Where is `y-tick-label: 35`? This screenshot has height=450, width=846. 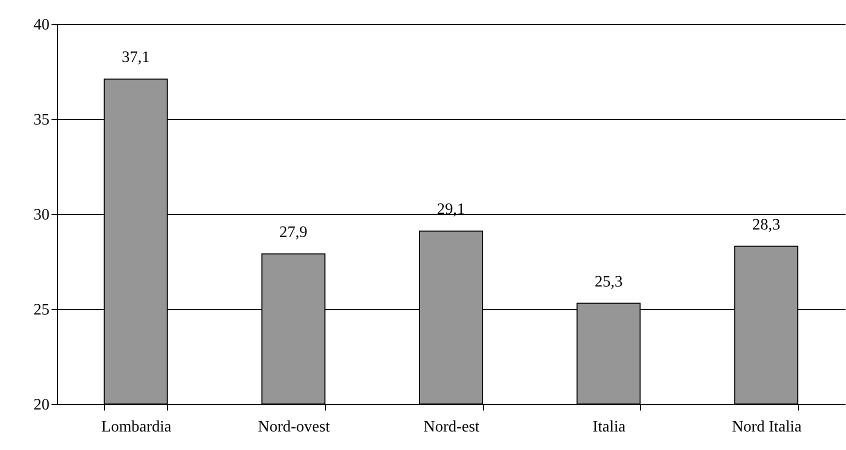
y-tick-label: 35 is located at coordinates (42, 120).